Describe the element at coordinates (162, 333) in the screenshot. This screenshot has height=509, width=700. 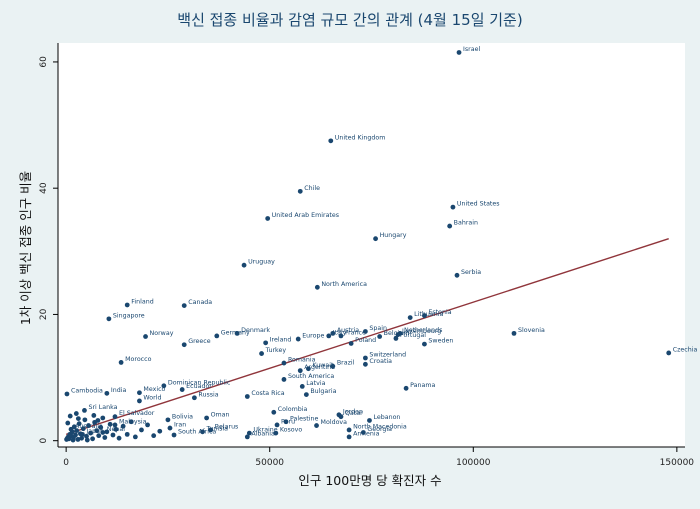
I see `point-label: Norway` at that location.